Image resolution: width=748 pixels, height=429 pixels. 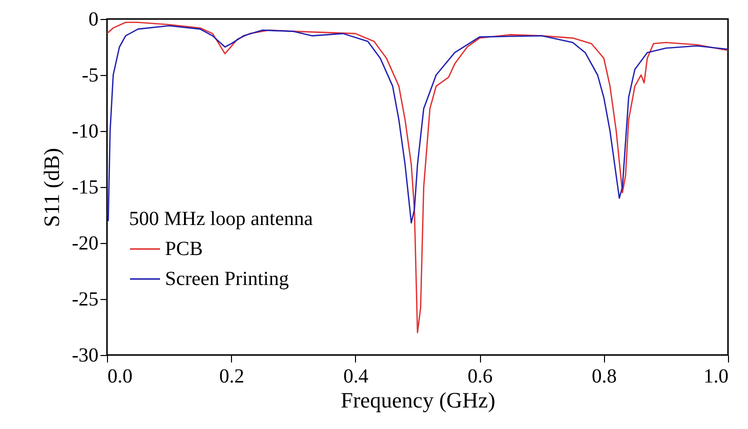 I want to click on x-axis-title: Frequency (GHz), so click(x=418, y=400).